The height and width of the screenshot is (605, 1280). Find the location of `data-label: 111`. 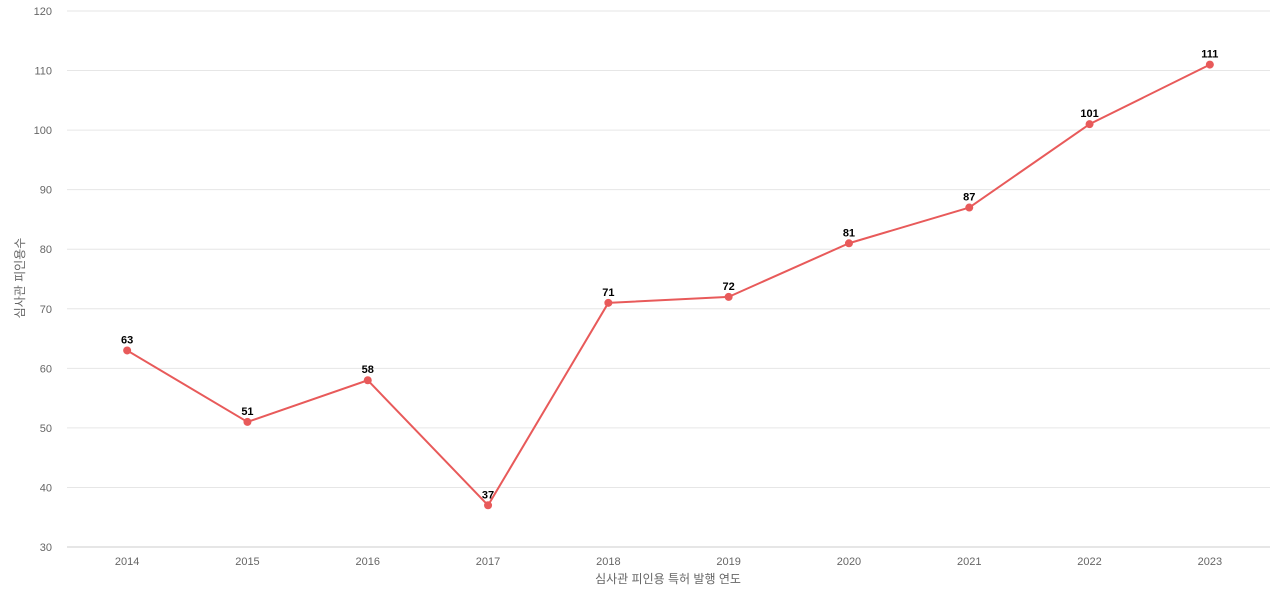

data-label: 111 is located at coordinates (1209, 55).